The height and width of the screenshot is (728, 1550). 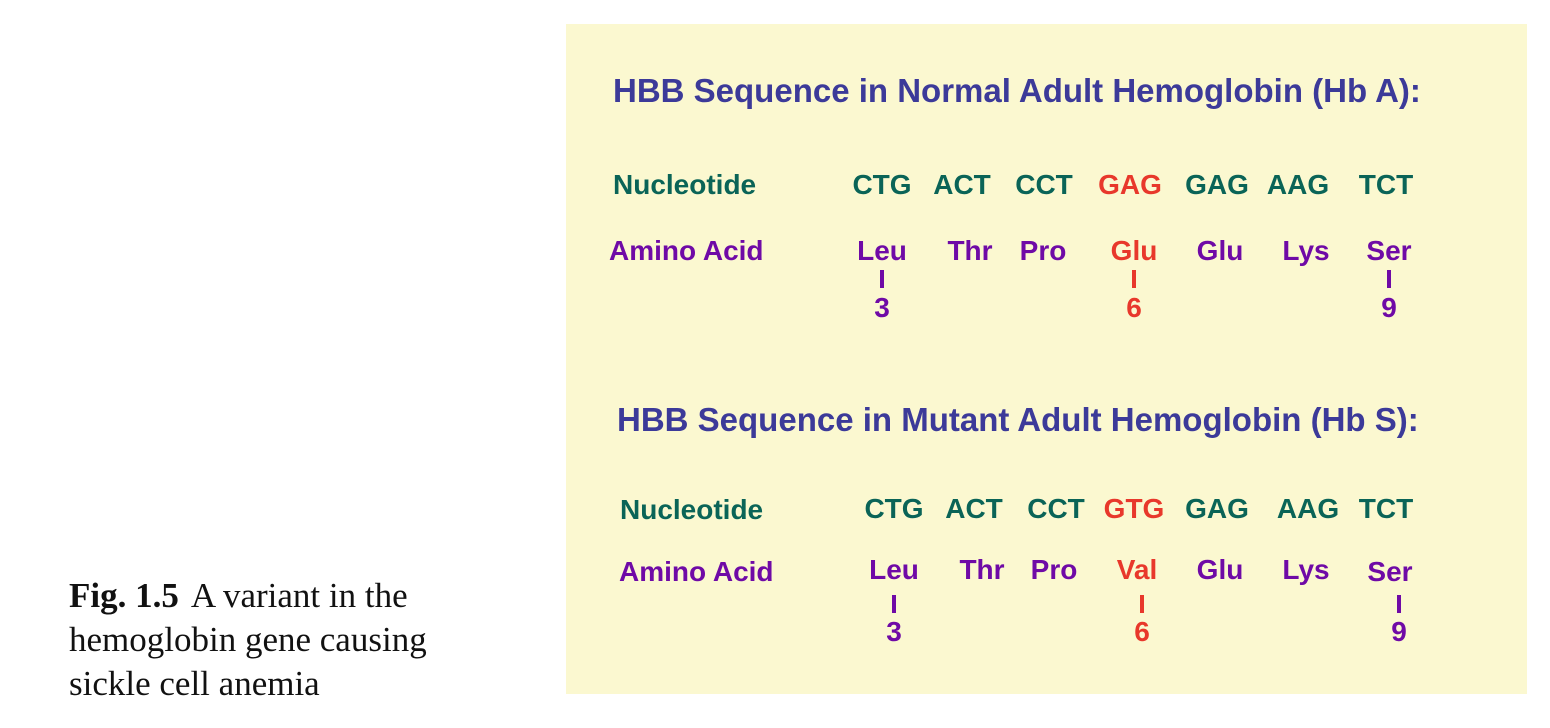 What do you see at coordinates (1134, 508) in the screenshot?
I see `mutant-codon-highlighted: GTG` at bounding box center [1134, 508].